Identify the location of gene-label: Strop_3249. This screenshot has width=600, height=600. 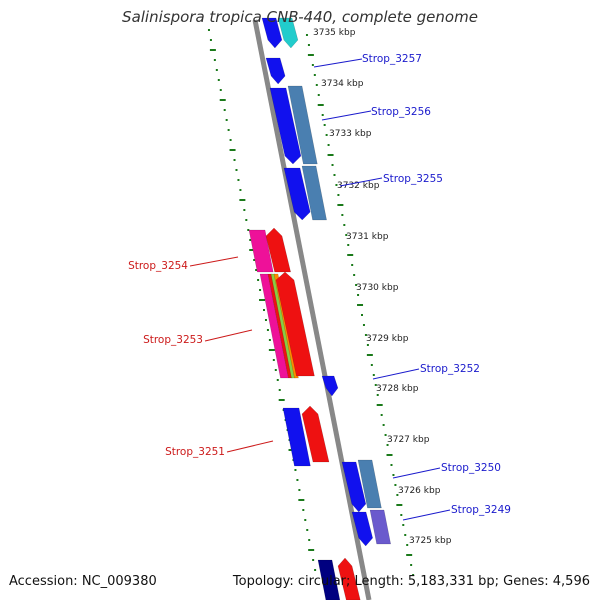
(481, 510).